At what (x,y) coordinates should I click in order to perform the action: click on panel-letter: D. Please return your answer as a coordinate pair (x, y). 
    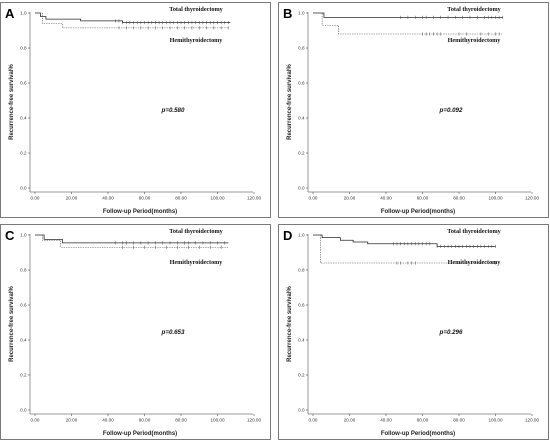
    Looking at the image, I should click on (287, 235).